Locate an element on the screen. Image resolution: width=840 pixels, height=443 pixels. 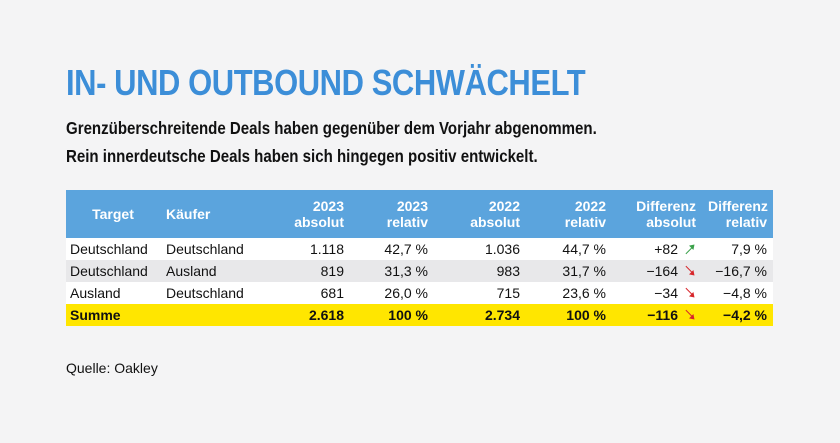
cell-target: Ausland is located at coordinates (95, 293).